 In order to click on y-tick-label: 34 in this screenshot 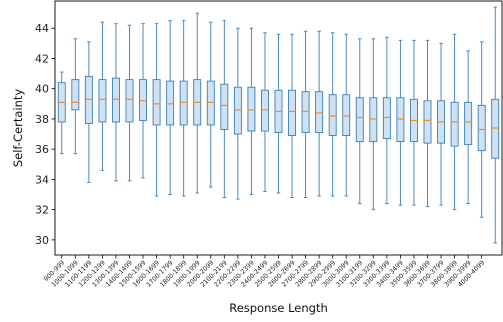, I will do `click(42, 179)`.